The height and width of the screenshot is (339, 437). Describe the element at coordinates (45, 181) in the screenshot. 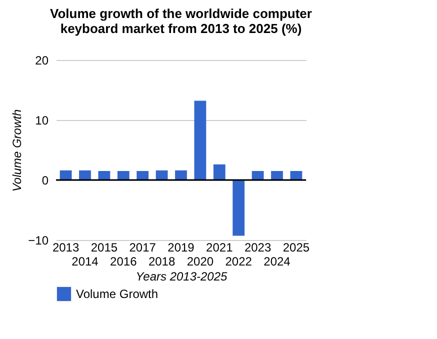

I see `y-tick-label: 0` at that location.